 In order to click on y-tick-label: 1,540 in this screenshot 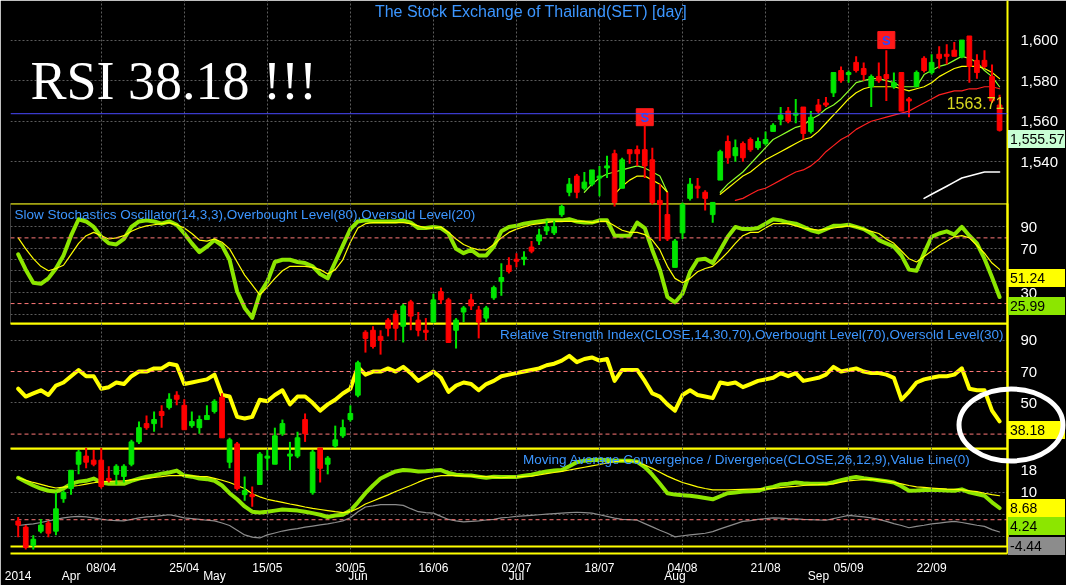, I will do `click(1039, 161)`.